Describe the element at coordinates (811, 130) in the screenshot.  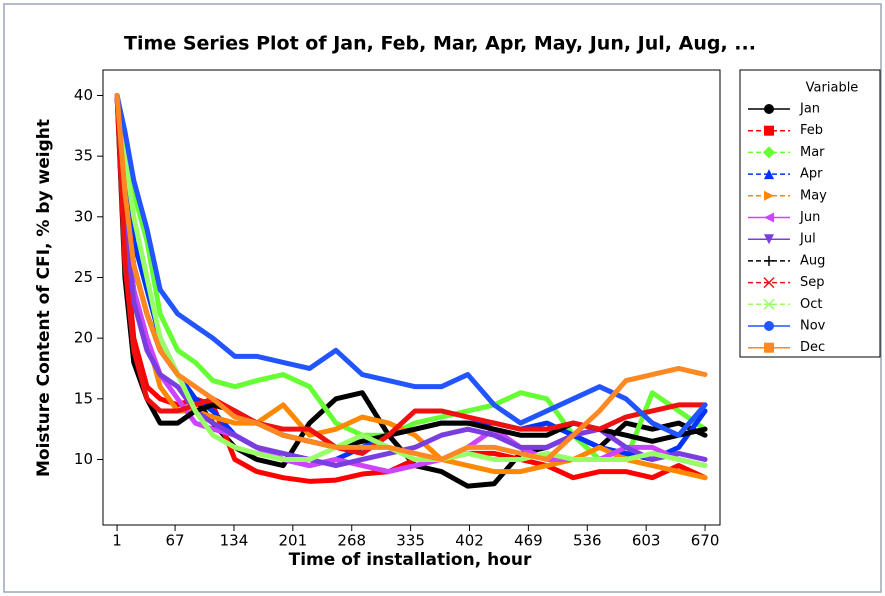
I see `legend-label: Feb` at that location.